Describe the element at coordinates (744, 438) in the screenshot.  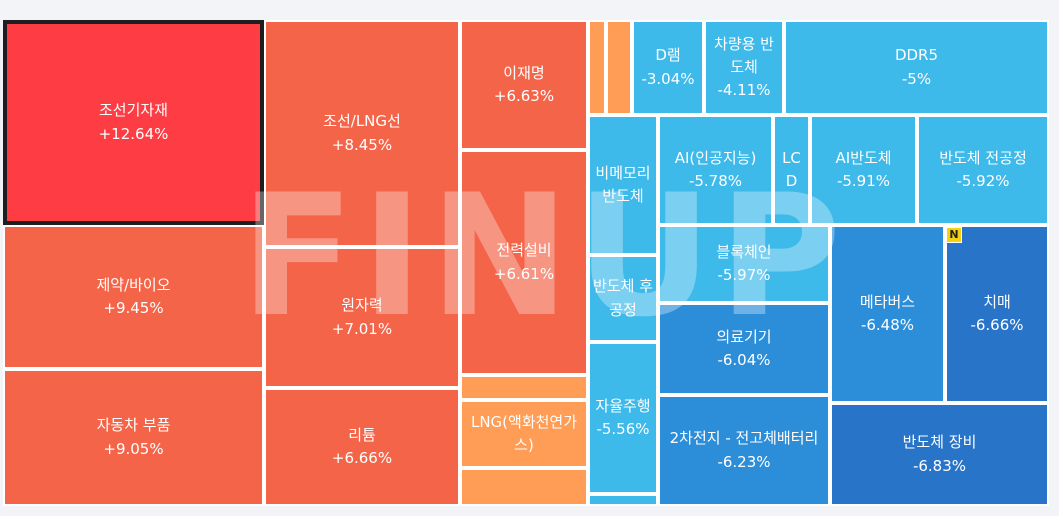
I see `cell-label: 2차전지 - 전고체배터리` at that location.